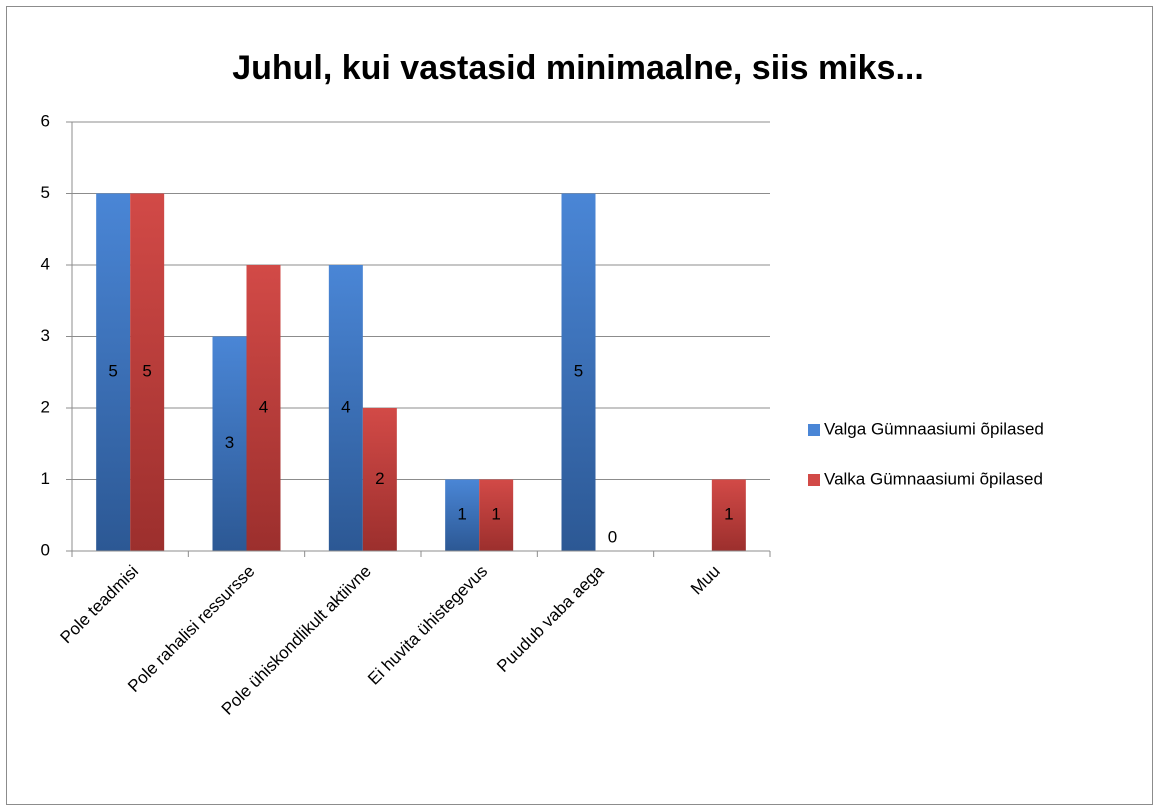  Describe the element at coordinates (934, 428) in the screenshot. I see `legend-label: Valga Gümnaasiumi õpilased` at that location.